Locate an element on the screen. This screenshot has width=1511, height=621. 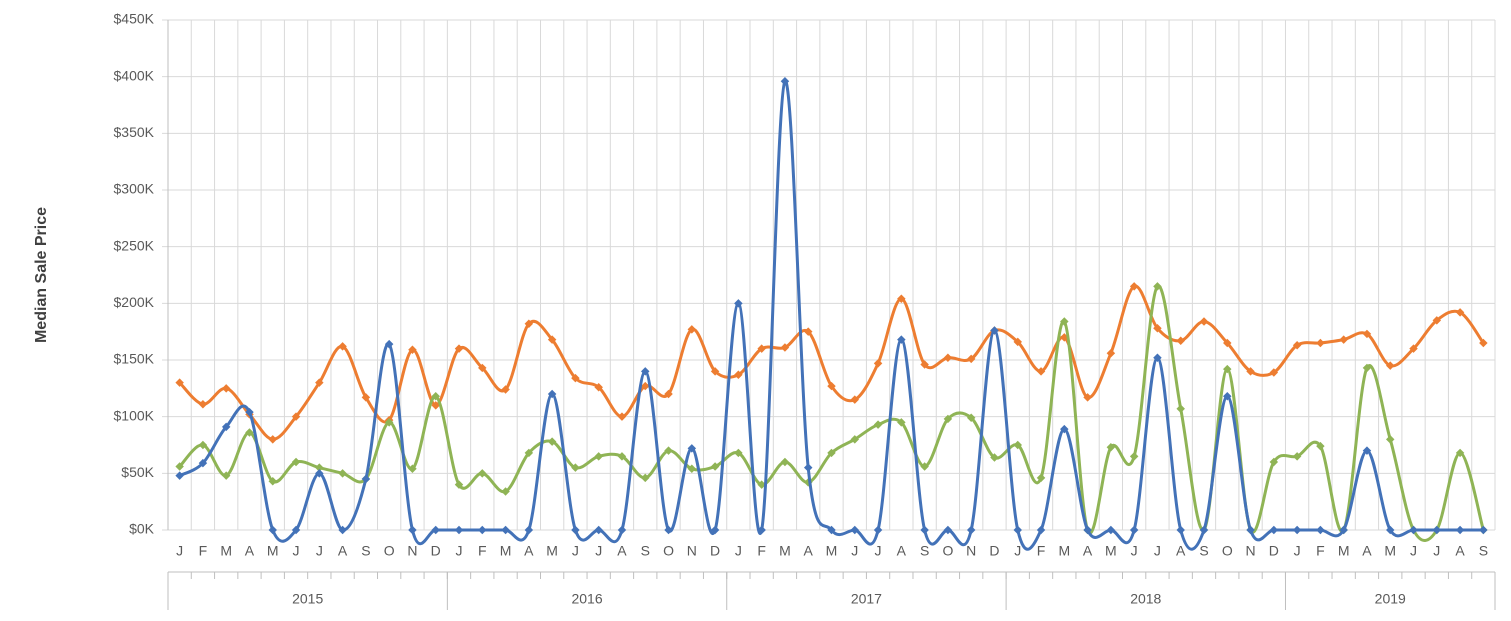
x-tick-label: D is located at coordinates (715, 551).